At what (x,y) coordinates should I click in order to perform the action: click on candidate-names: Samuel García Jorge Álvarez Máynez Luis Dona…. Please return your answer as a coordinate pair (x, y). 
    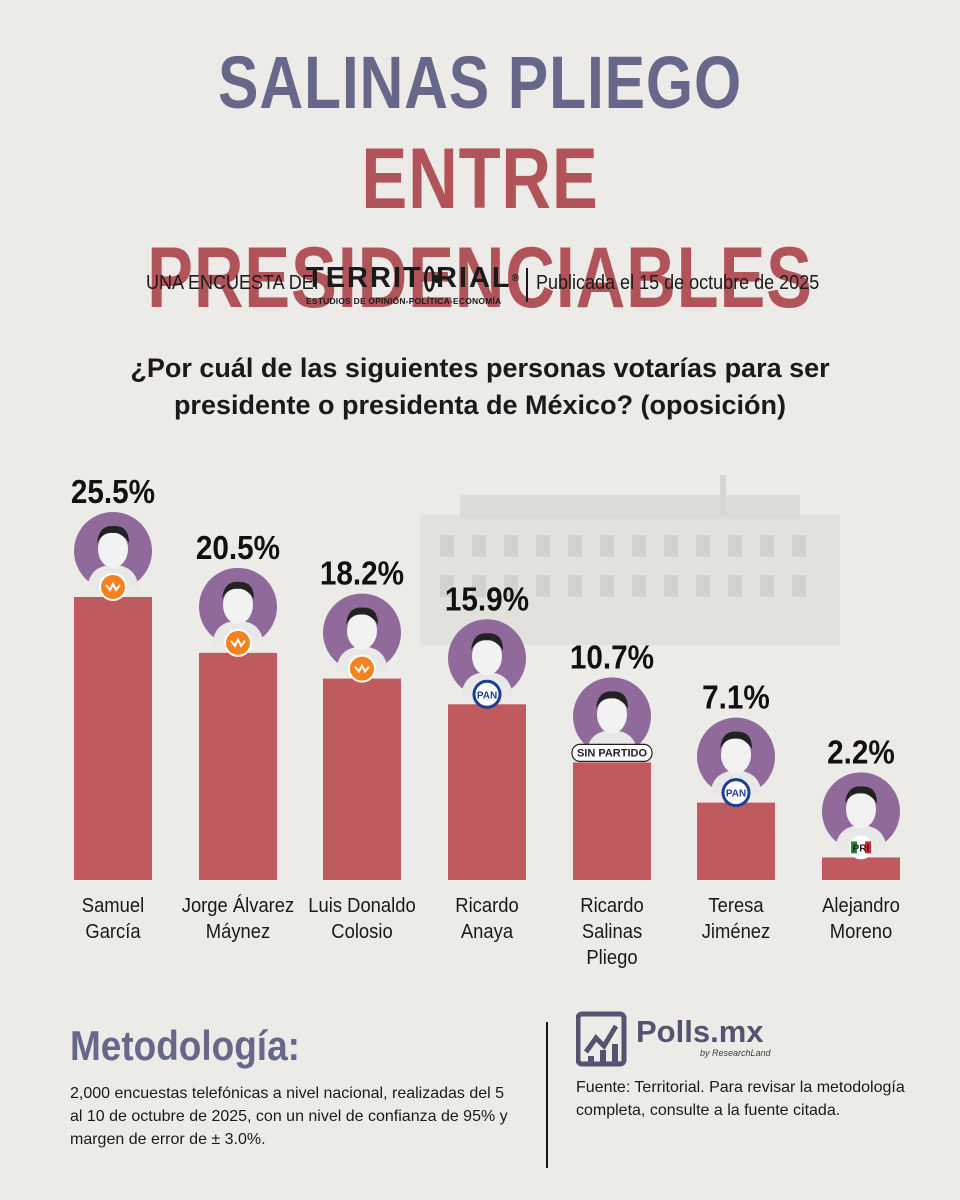
    Looking at the image, I should click on (480, 931).